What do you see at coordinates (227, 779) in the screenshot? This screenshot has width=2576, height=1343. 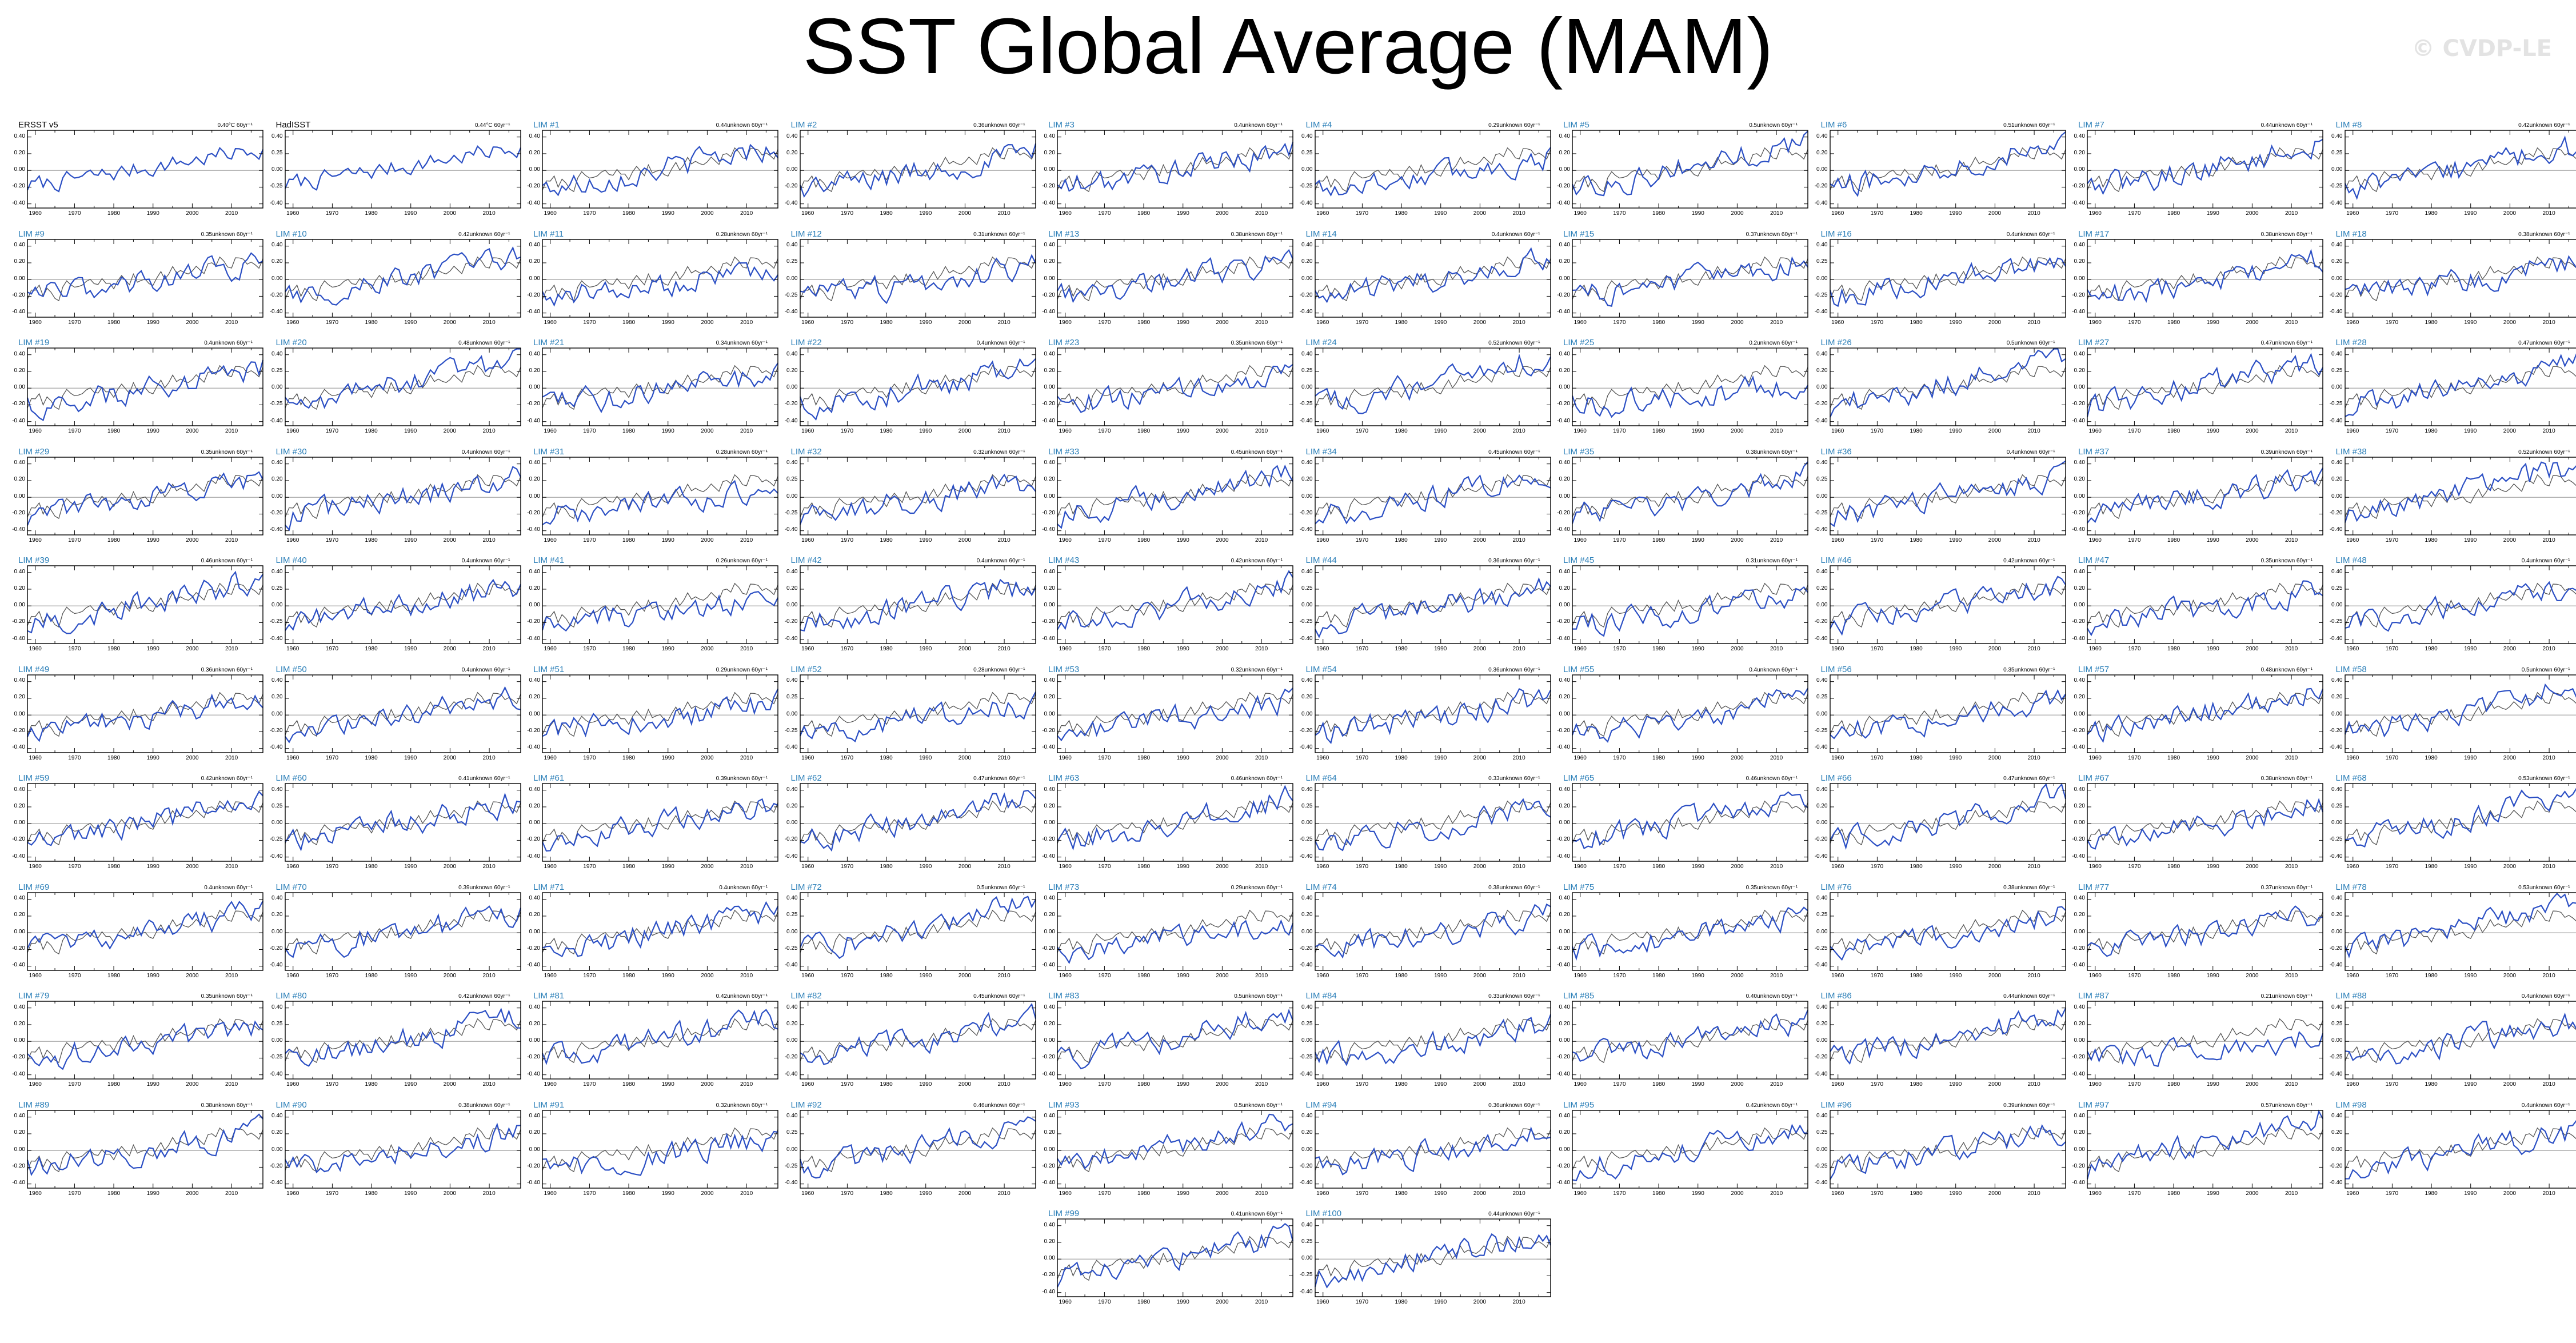 I see `panel-trend: 0.42unknown 60yr⁻¹` at bounding box center [227, 779].